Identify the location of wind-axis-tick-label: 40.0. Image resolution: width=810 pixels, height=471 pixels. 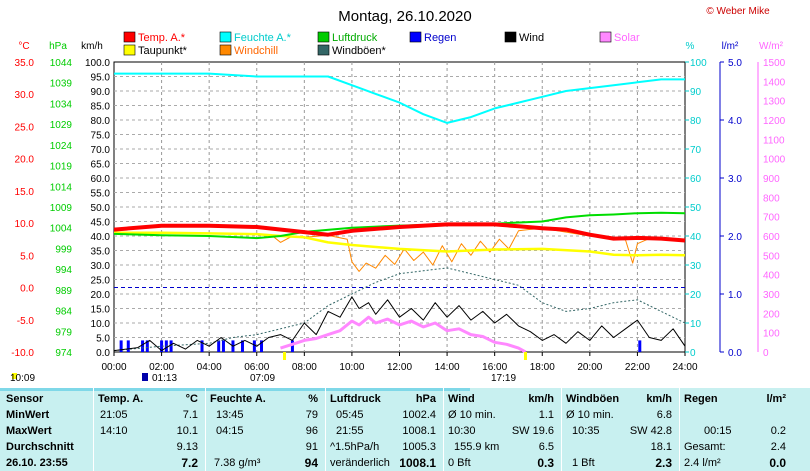
(101, 237).